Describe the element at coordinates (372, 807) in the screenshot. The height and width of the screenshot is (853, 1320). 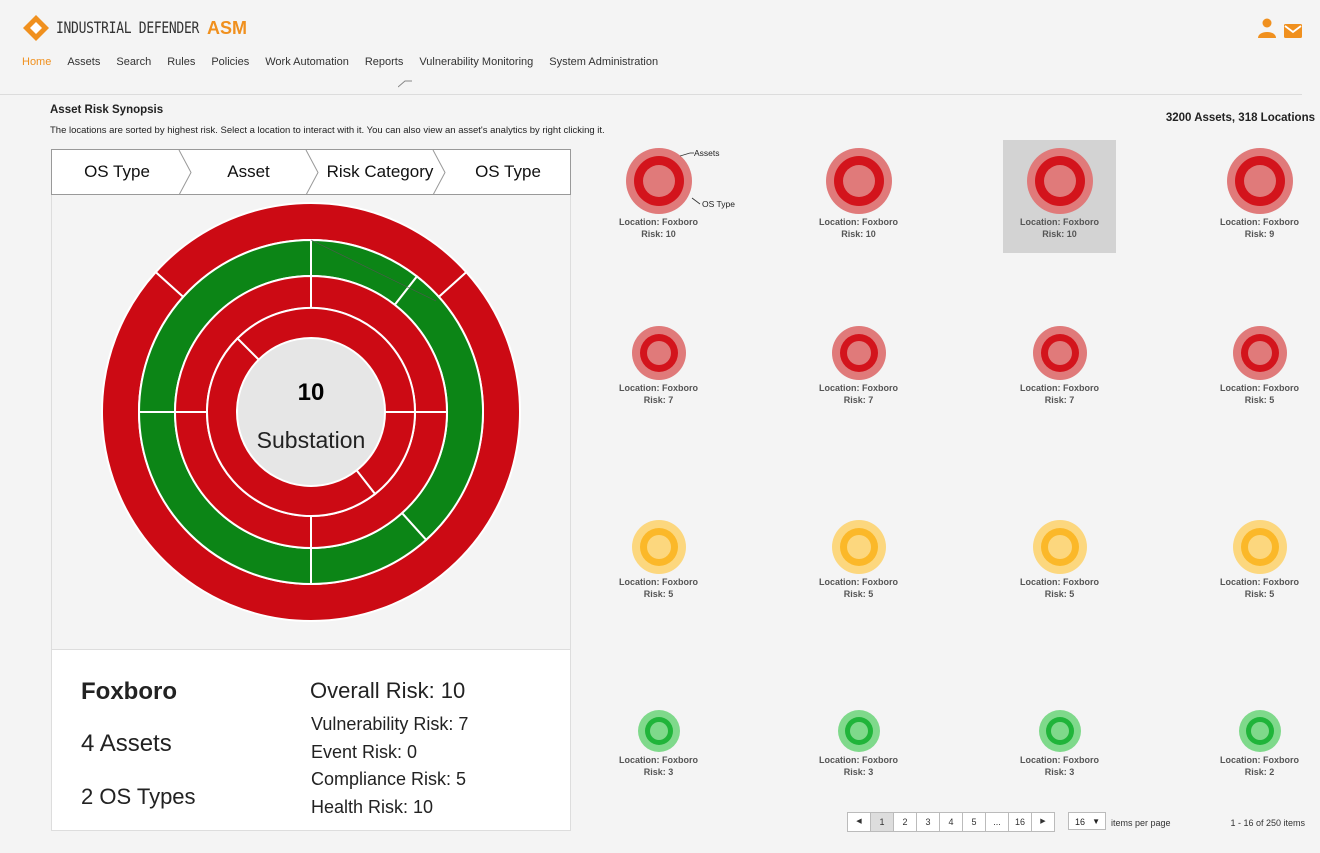
I see `health-risk: Health Risk: 10` at that location.